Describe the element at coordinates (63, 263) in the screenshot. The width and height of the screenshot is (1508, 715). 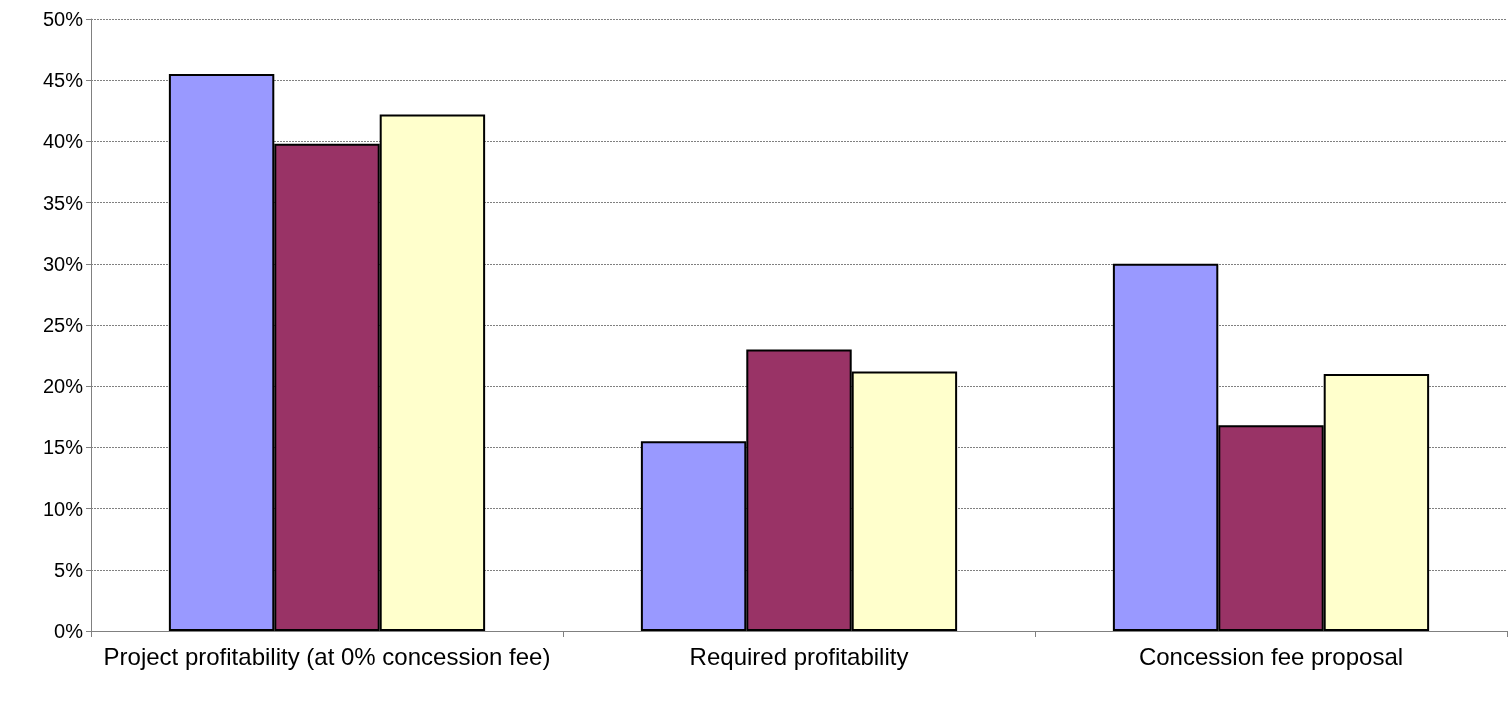
I see `y-tick-label: 30%` at that location.